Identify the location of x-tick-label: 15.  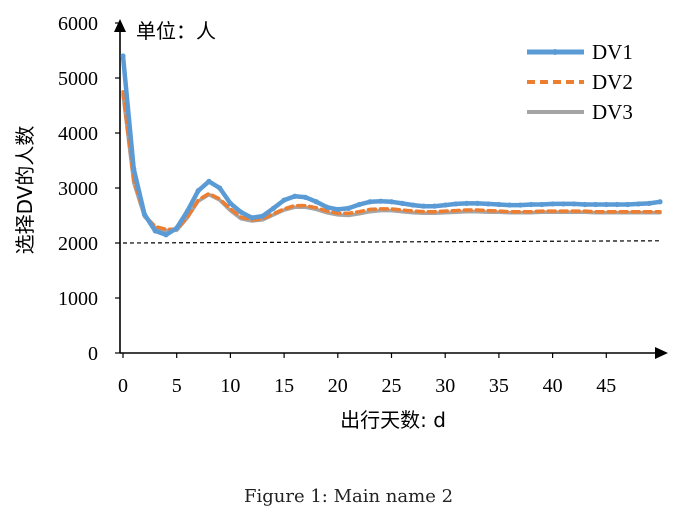
(284, 386).